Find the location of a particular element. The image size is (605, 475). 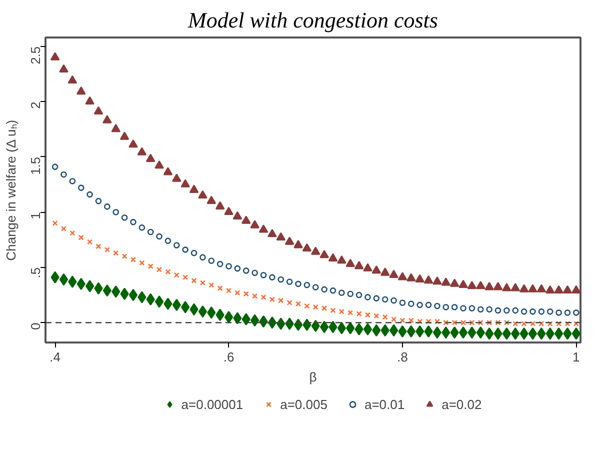

y-tick-label: 2.5 is located at coordinates (35, 55).